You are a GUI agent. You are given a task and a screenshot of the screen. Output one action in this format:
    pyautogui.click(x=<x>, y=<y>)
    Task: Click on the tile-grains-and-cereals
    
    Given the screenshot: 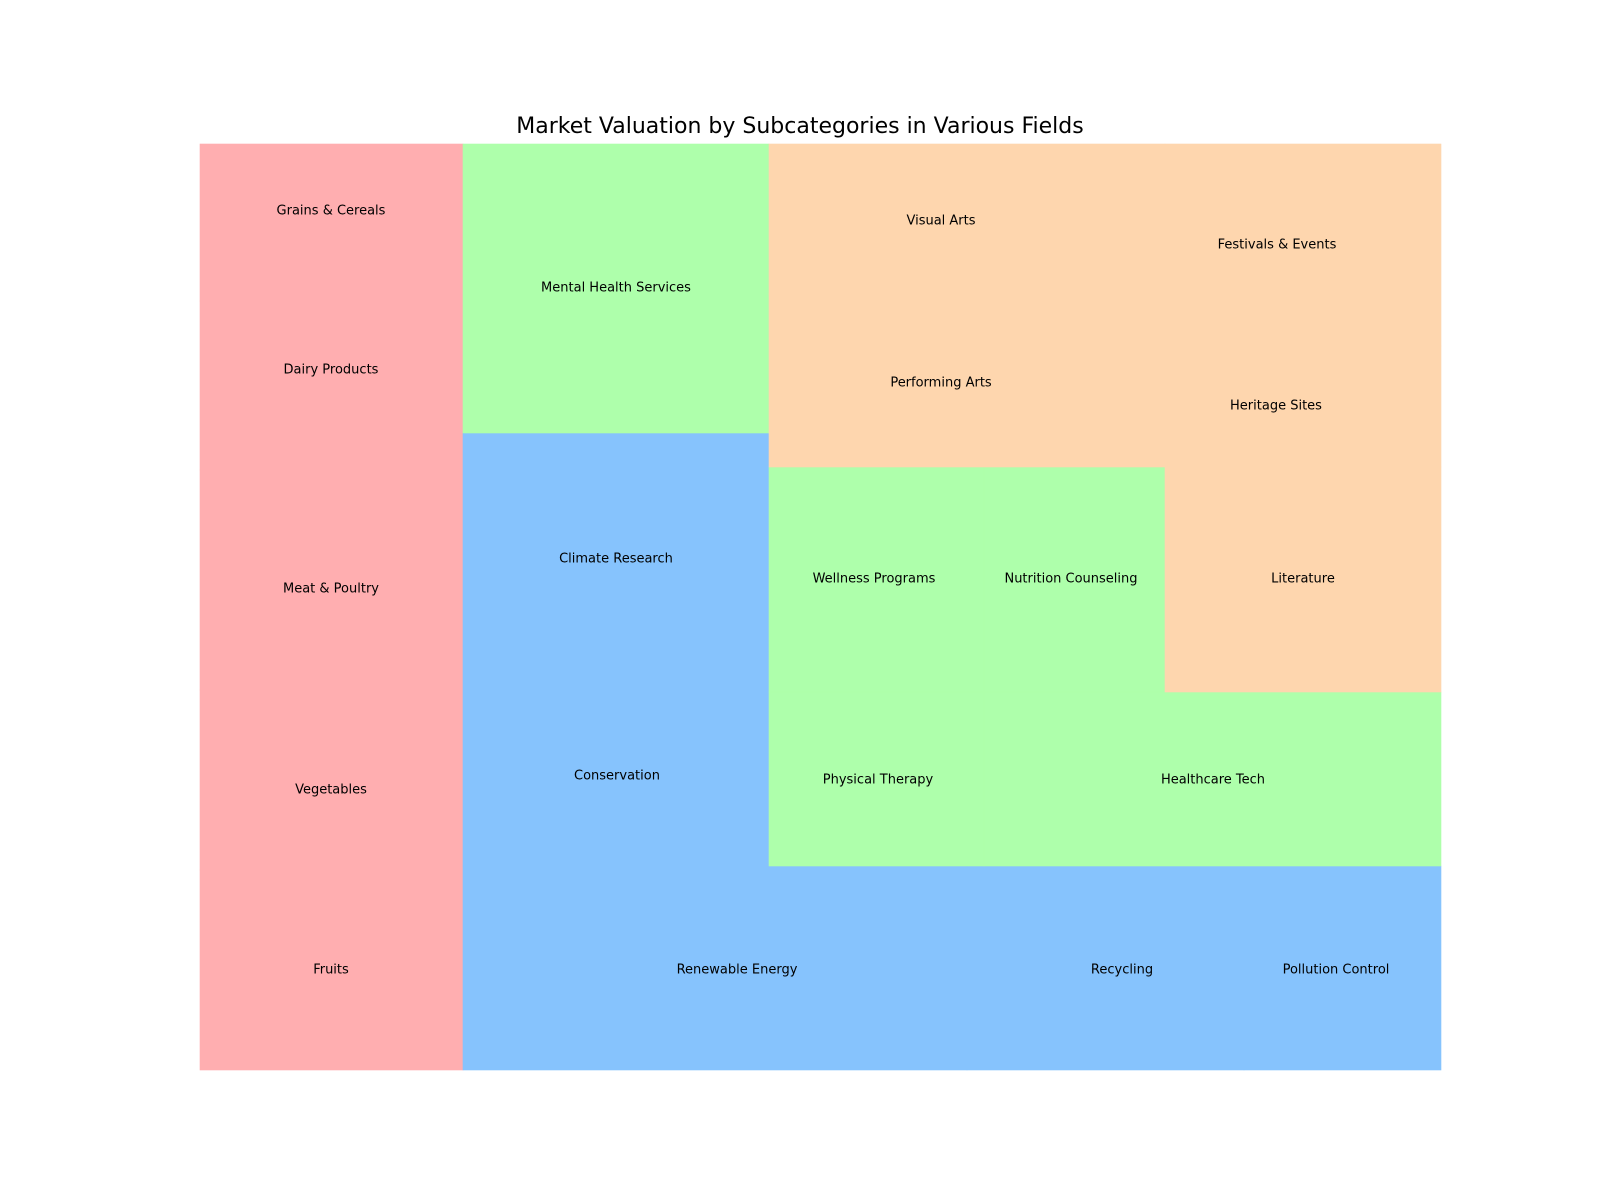 What is the action you would take?
    pyautogui.click(x=331, y=222)
    